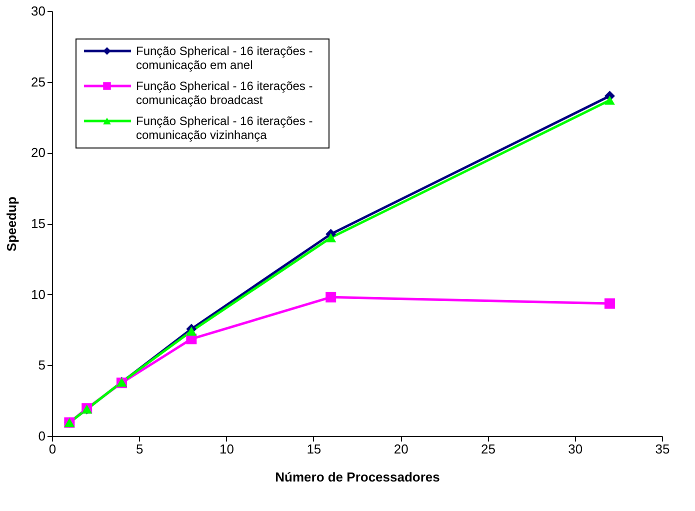 The width and height of the screenshot is (695, 511). What do you see at coordinates (314, 449) in the screenshot?
I see `x-tick-label: 15` at bounding box center [314, 449].